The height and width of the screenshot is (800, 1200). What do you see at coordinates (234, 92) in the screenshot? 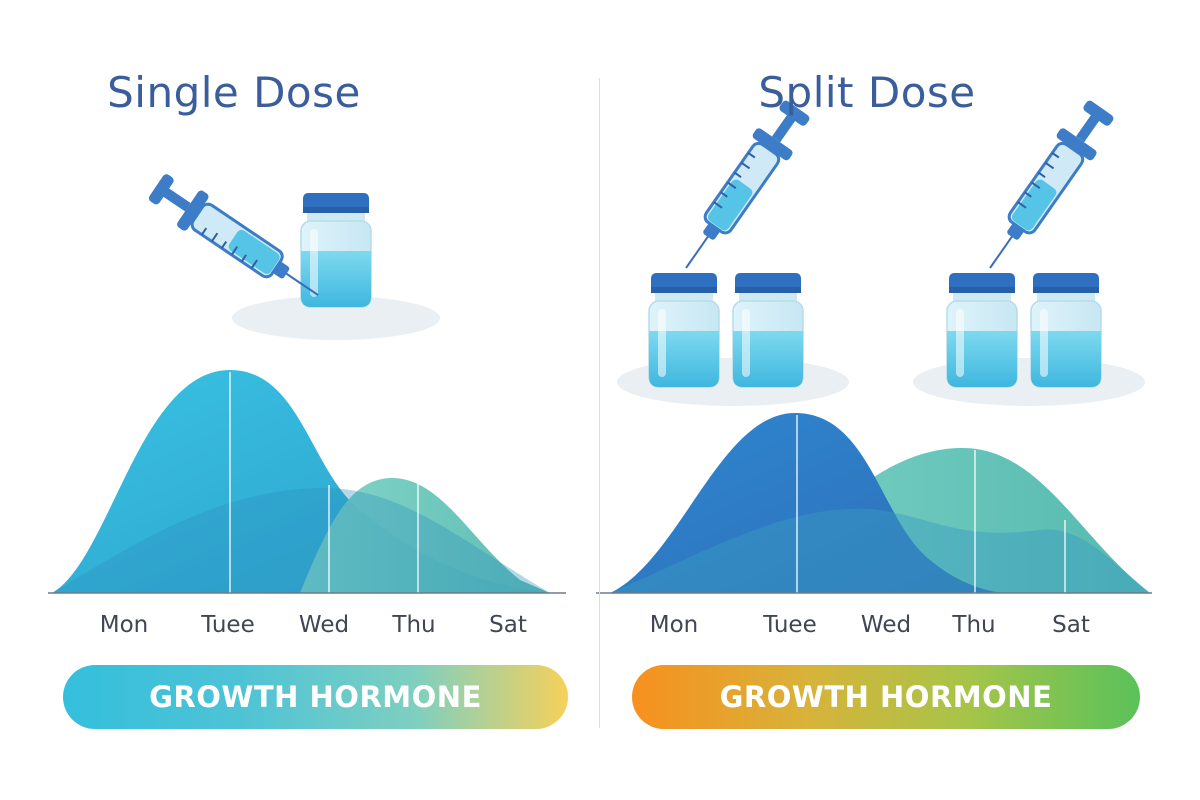
I see `panel-title: Single Dose` at bounding box center [234, 92].